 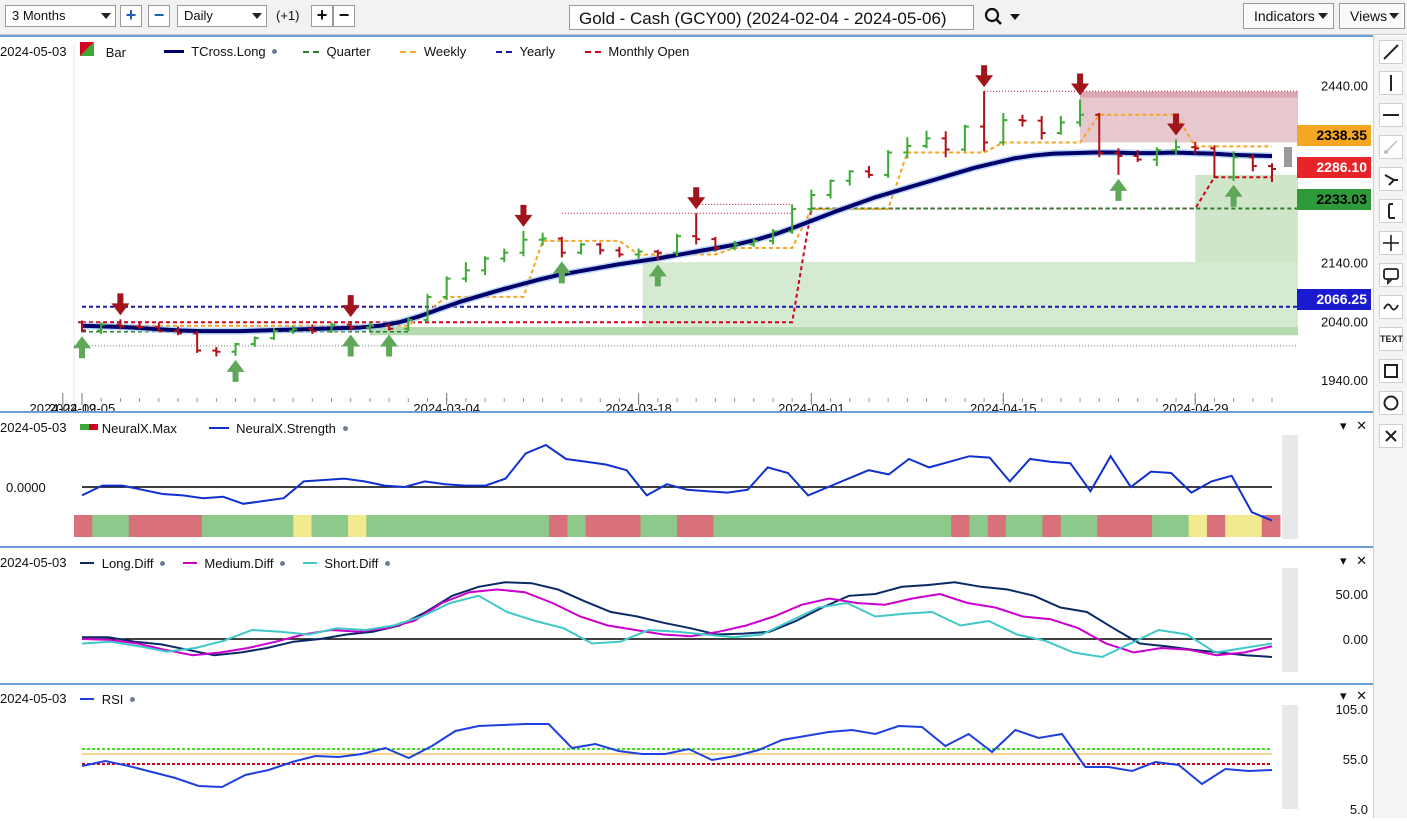 What do you see at coordinates (834, 331) in the screenshot?
I see `support-zone-base` at bounding box center [834, 331].